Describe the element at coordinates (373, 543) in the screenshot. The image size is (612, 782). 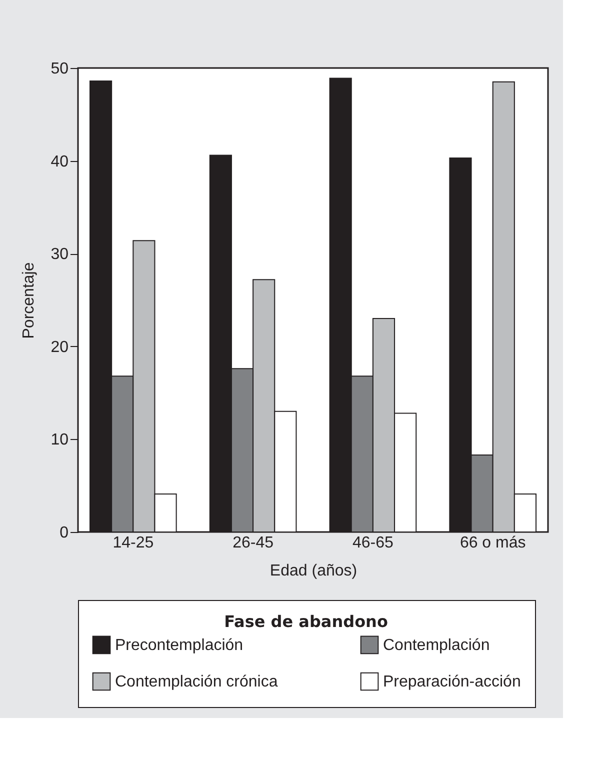
I see `x-tick-label: 46-65` at that location.